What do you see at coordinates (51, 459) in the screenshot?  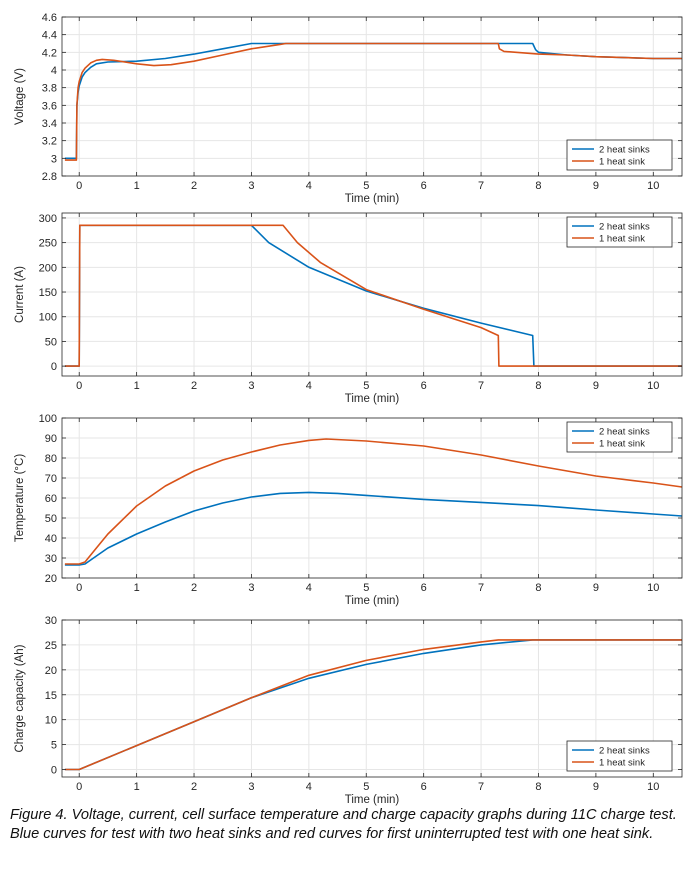 I see `y-tick-label: 80` at bounding box center [51, 459].